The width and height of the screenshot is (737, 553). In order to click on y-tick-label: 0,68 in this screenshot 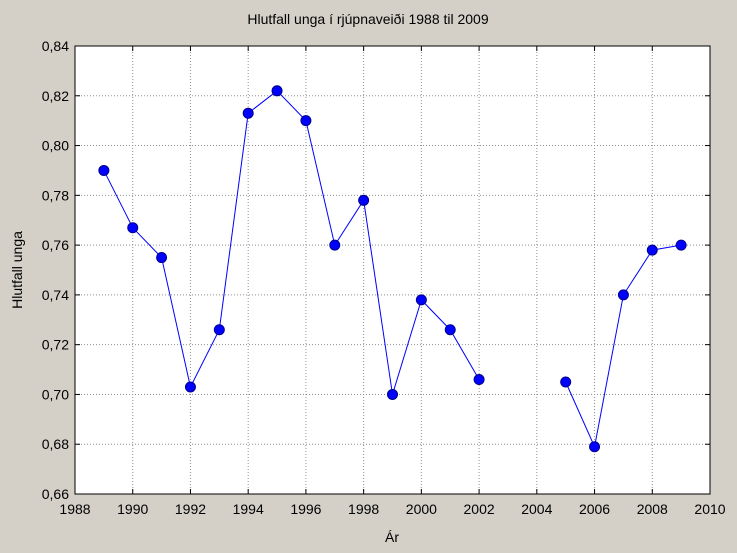, I will do `click(55, 444)`.